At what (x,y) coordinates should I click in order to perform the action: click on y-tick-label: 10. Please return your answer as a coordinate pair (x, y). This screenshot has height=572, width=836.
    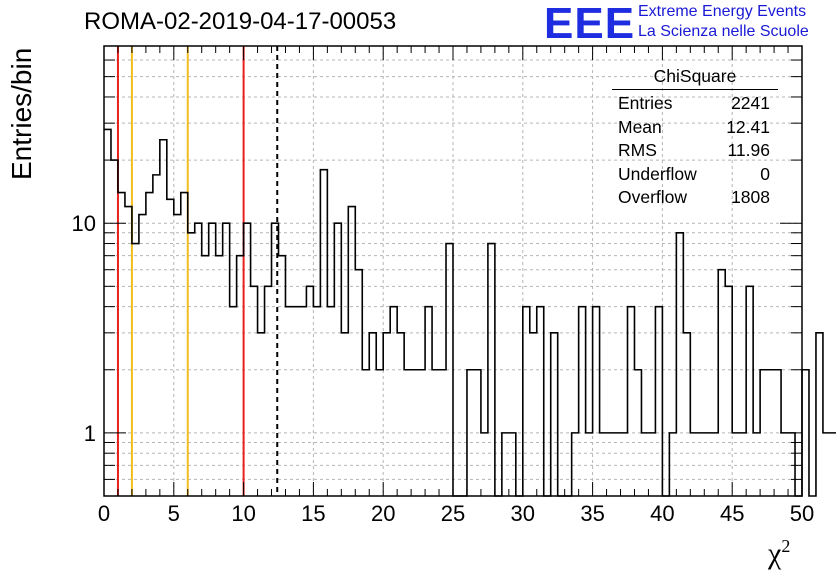
    Looking at the image, I should click on (84, 223).